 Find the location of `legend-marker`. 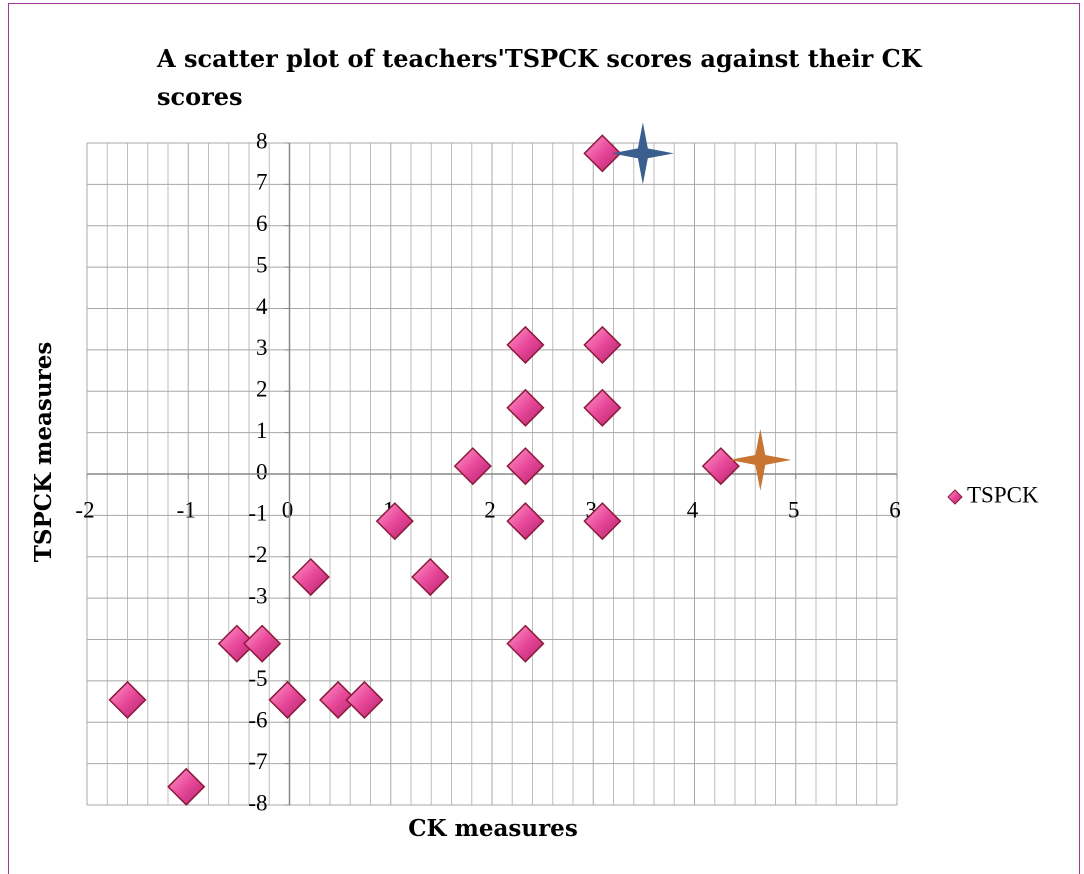

legend-marker is located at coordinates (955, 497).